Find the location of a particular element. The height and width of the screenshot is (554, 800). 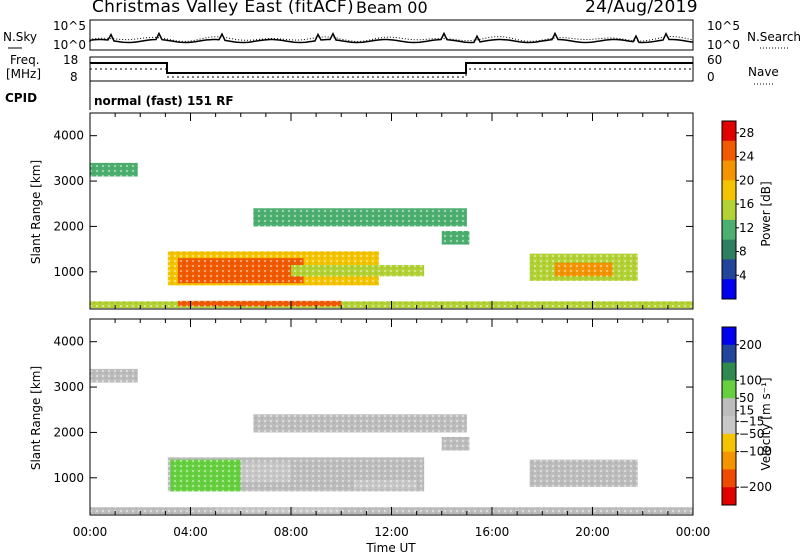

nsearch-label: N.Search is located at coordinates (773, 37).